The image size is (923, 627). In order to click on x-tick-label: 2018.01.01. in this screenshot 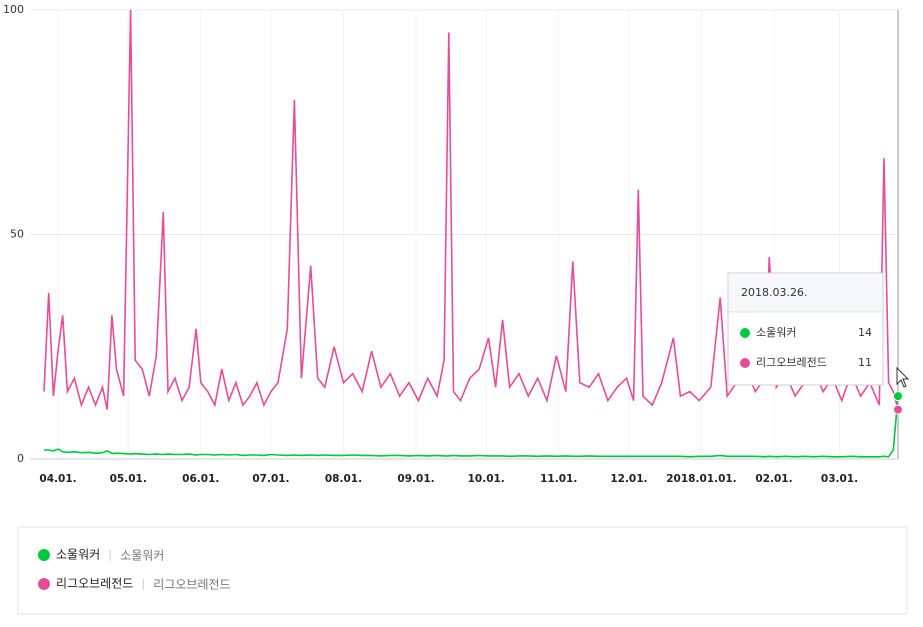, I will do `click(701, 479)`.